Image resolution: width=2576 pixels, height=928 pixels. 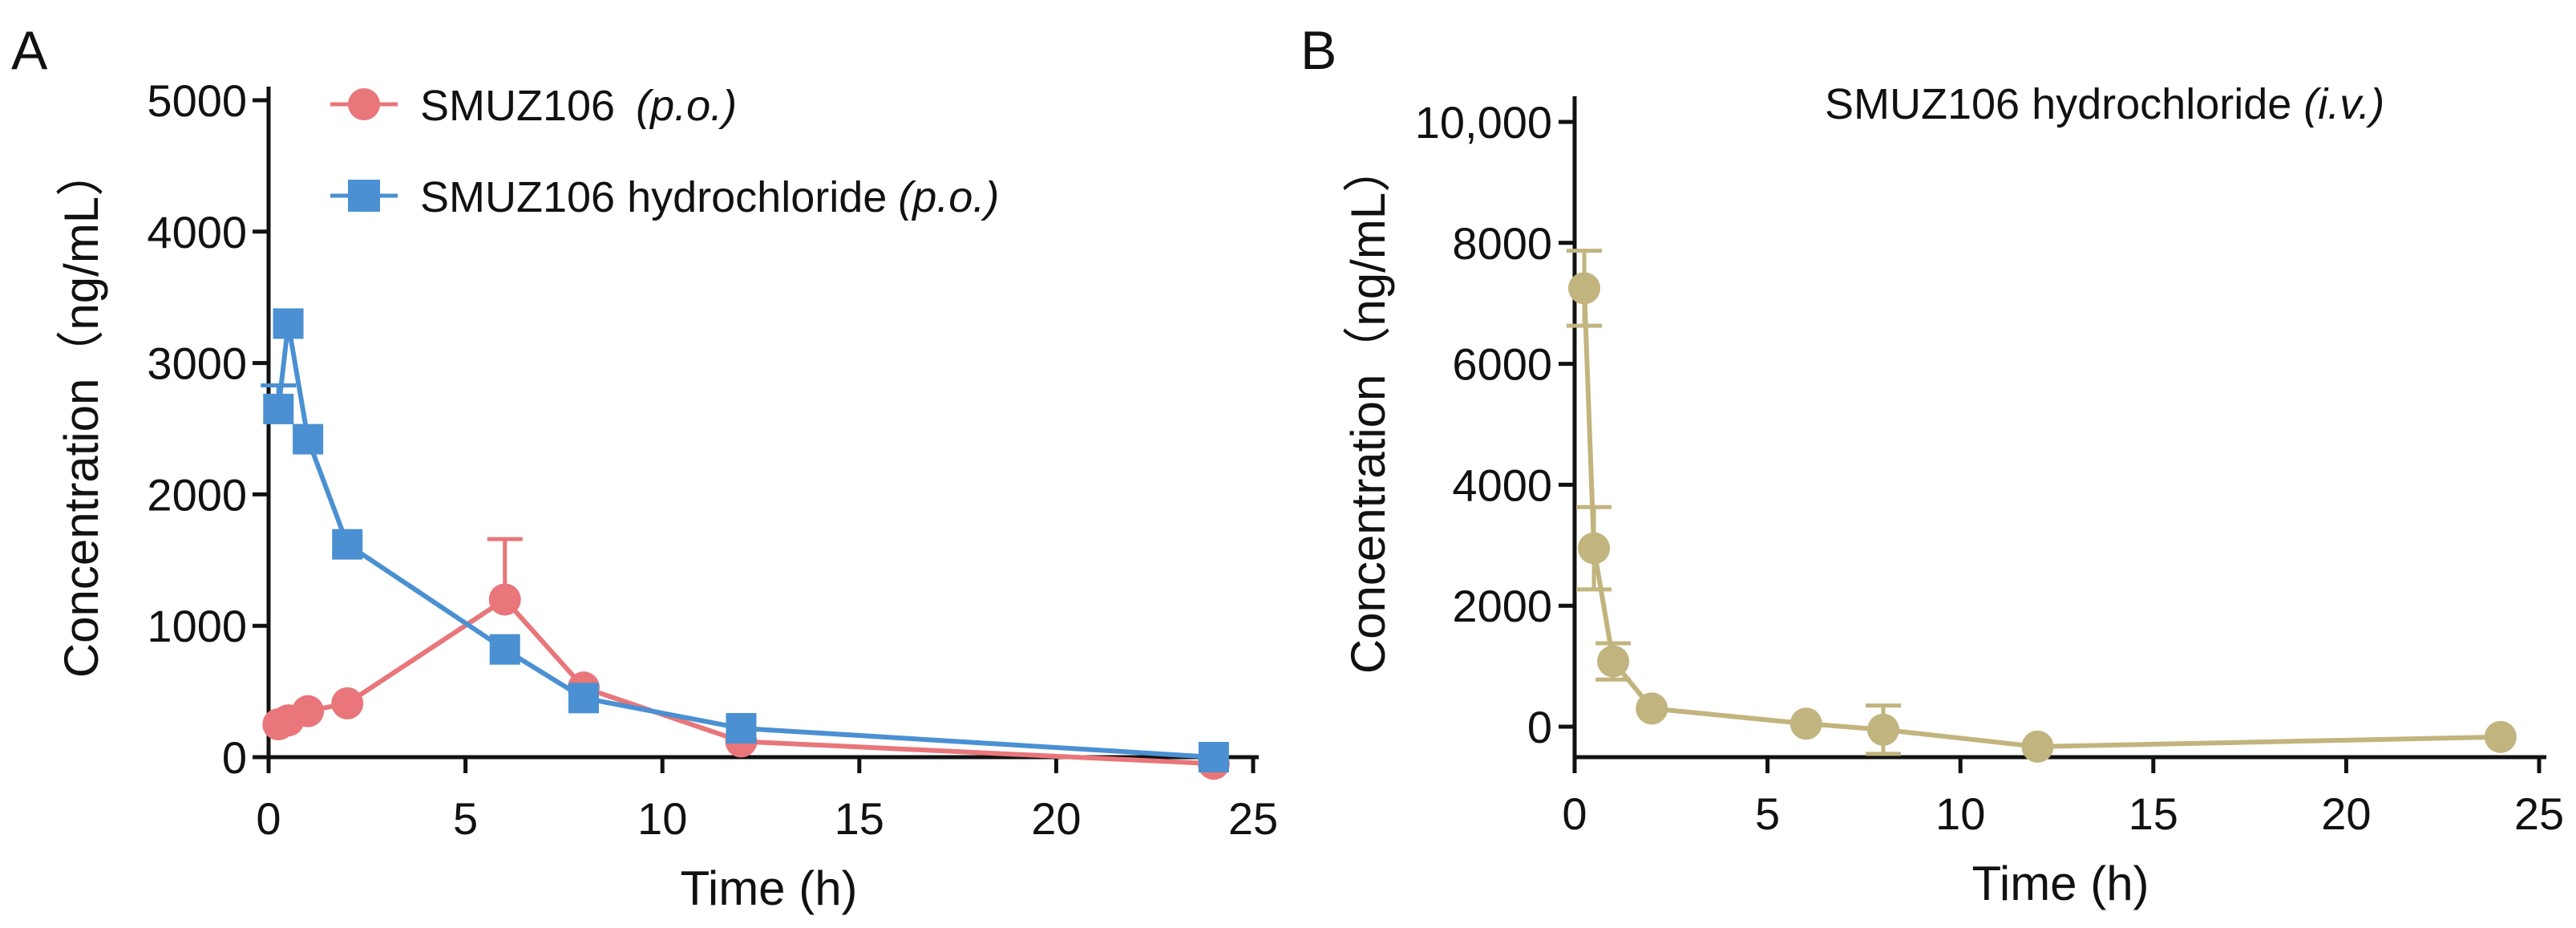 What do you see at coordinates (1495, 424) in the screenshot?
I see `panel-b-y-ticks: 0 2000 4000 6000 8000 10,000` at bounding box center [1495, 424].